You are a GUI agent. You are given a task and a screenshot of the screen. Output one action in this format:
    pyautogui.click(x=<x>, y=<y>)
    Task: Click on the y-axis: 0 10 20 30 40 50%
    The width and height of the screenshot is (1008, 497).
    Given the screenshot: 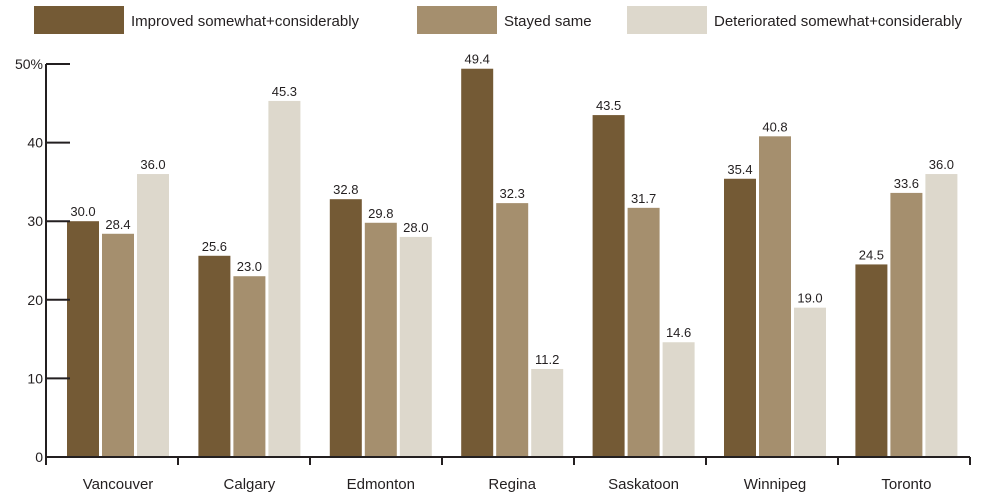 What is the action you would take?
    pyautogui.click(x=42, y=260)
    